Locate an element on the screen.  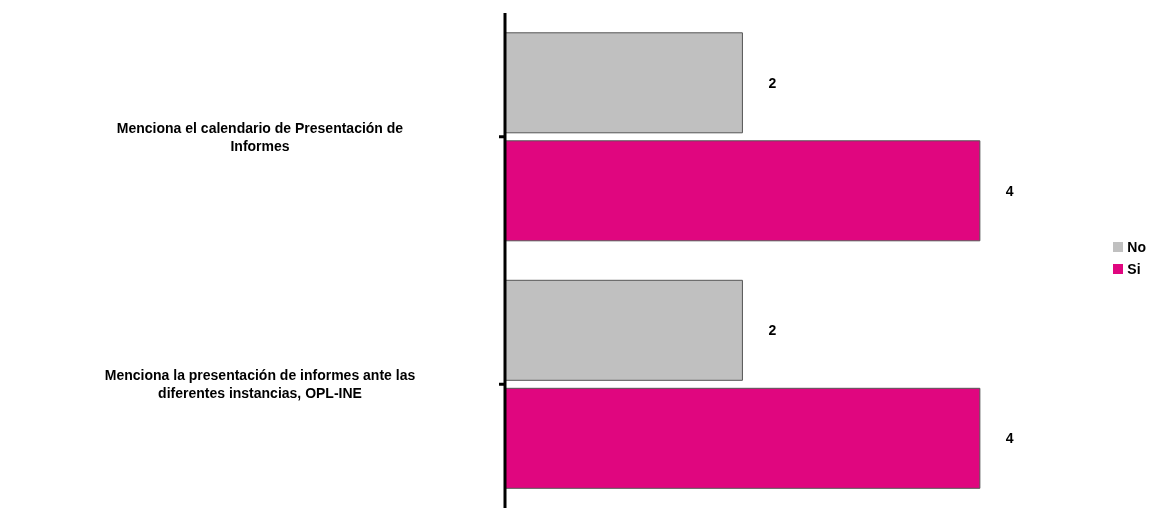
y-tick-label: Menciona el calendario de Presentación de Informes is located at coordinates (260, 136).